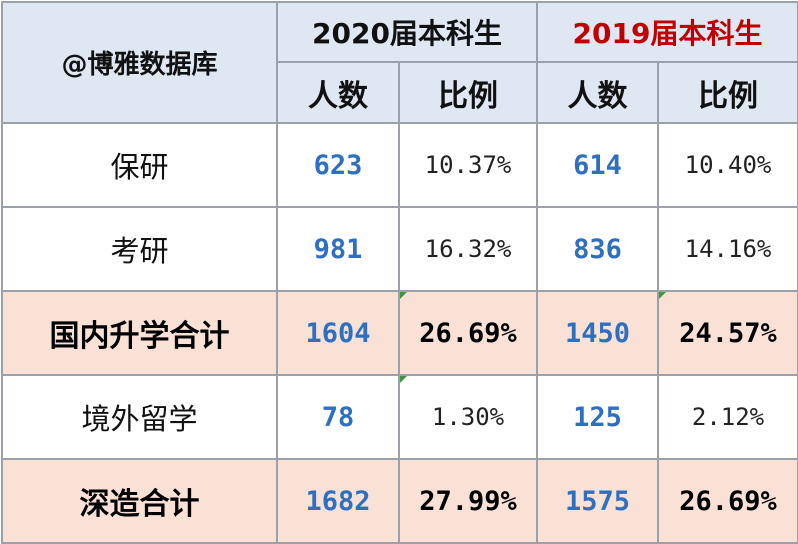  Describe the element at coordinates (468, 333) in the screenshot. I see `ratio-2020-cell: 26.69%` at that location.